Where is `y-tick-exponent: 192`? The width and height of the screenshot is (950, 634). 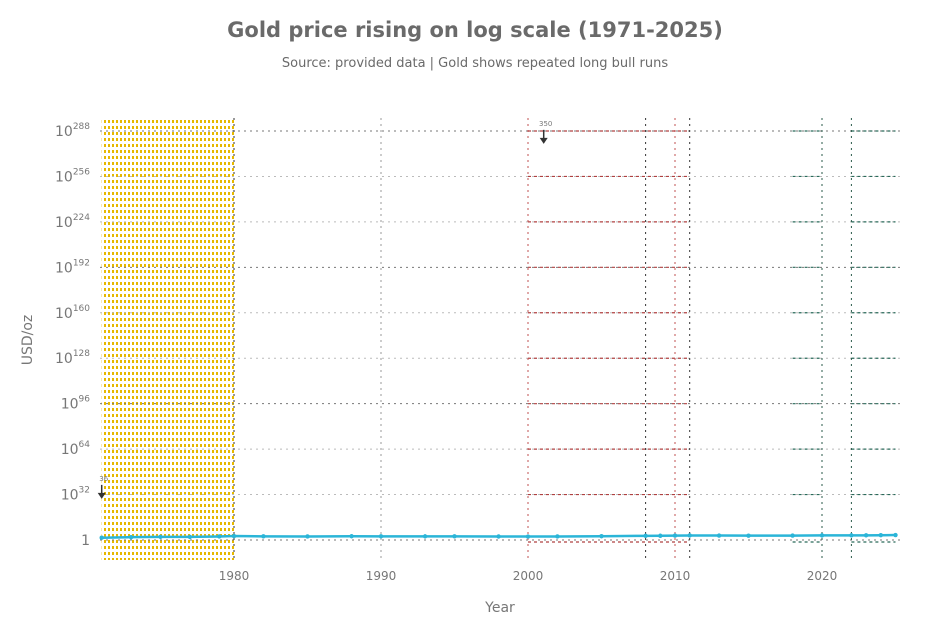
y-tick-exponent: 192 is located at coordinates (81, 263).